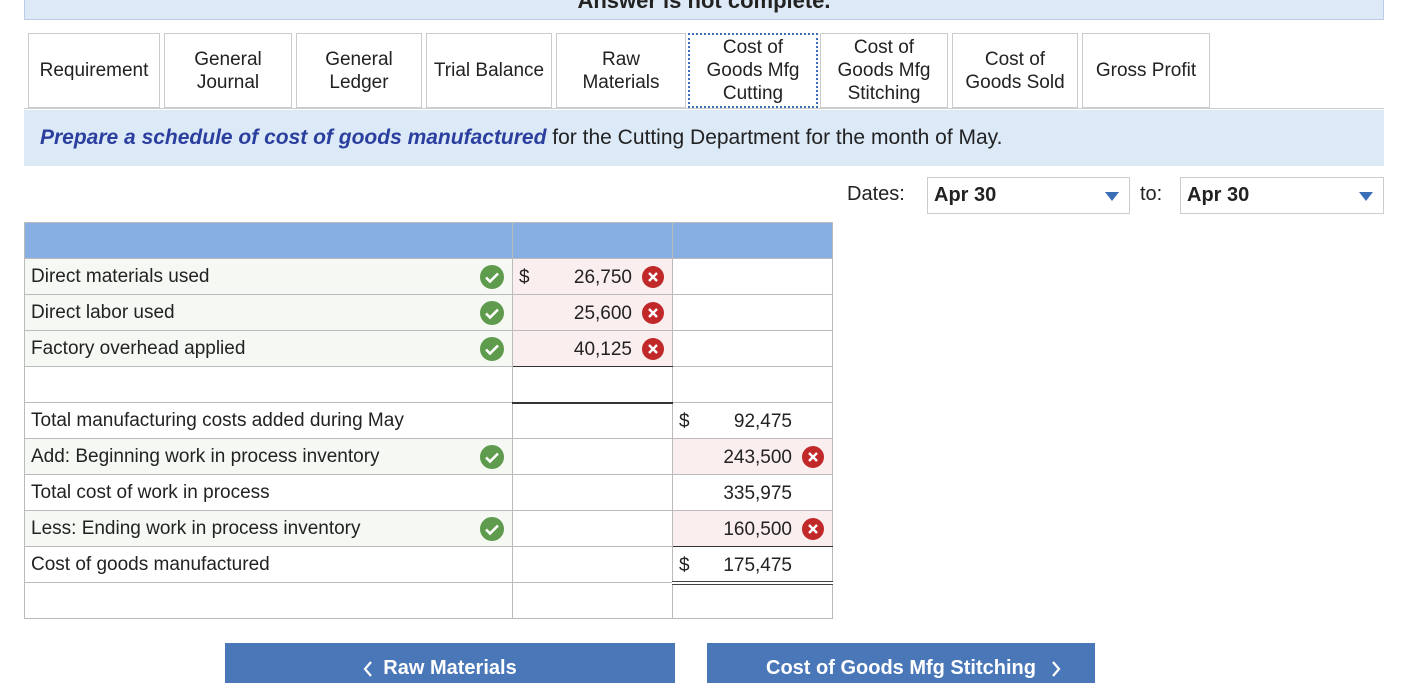 Image resolution: width=1418 pixels, height=693 pixels. I want to click on row-label: Factory overhead applied, so click(138, 348).